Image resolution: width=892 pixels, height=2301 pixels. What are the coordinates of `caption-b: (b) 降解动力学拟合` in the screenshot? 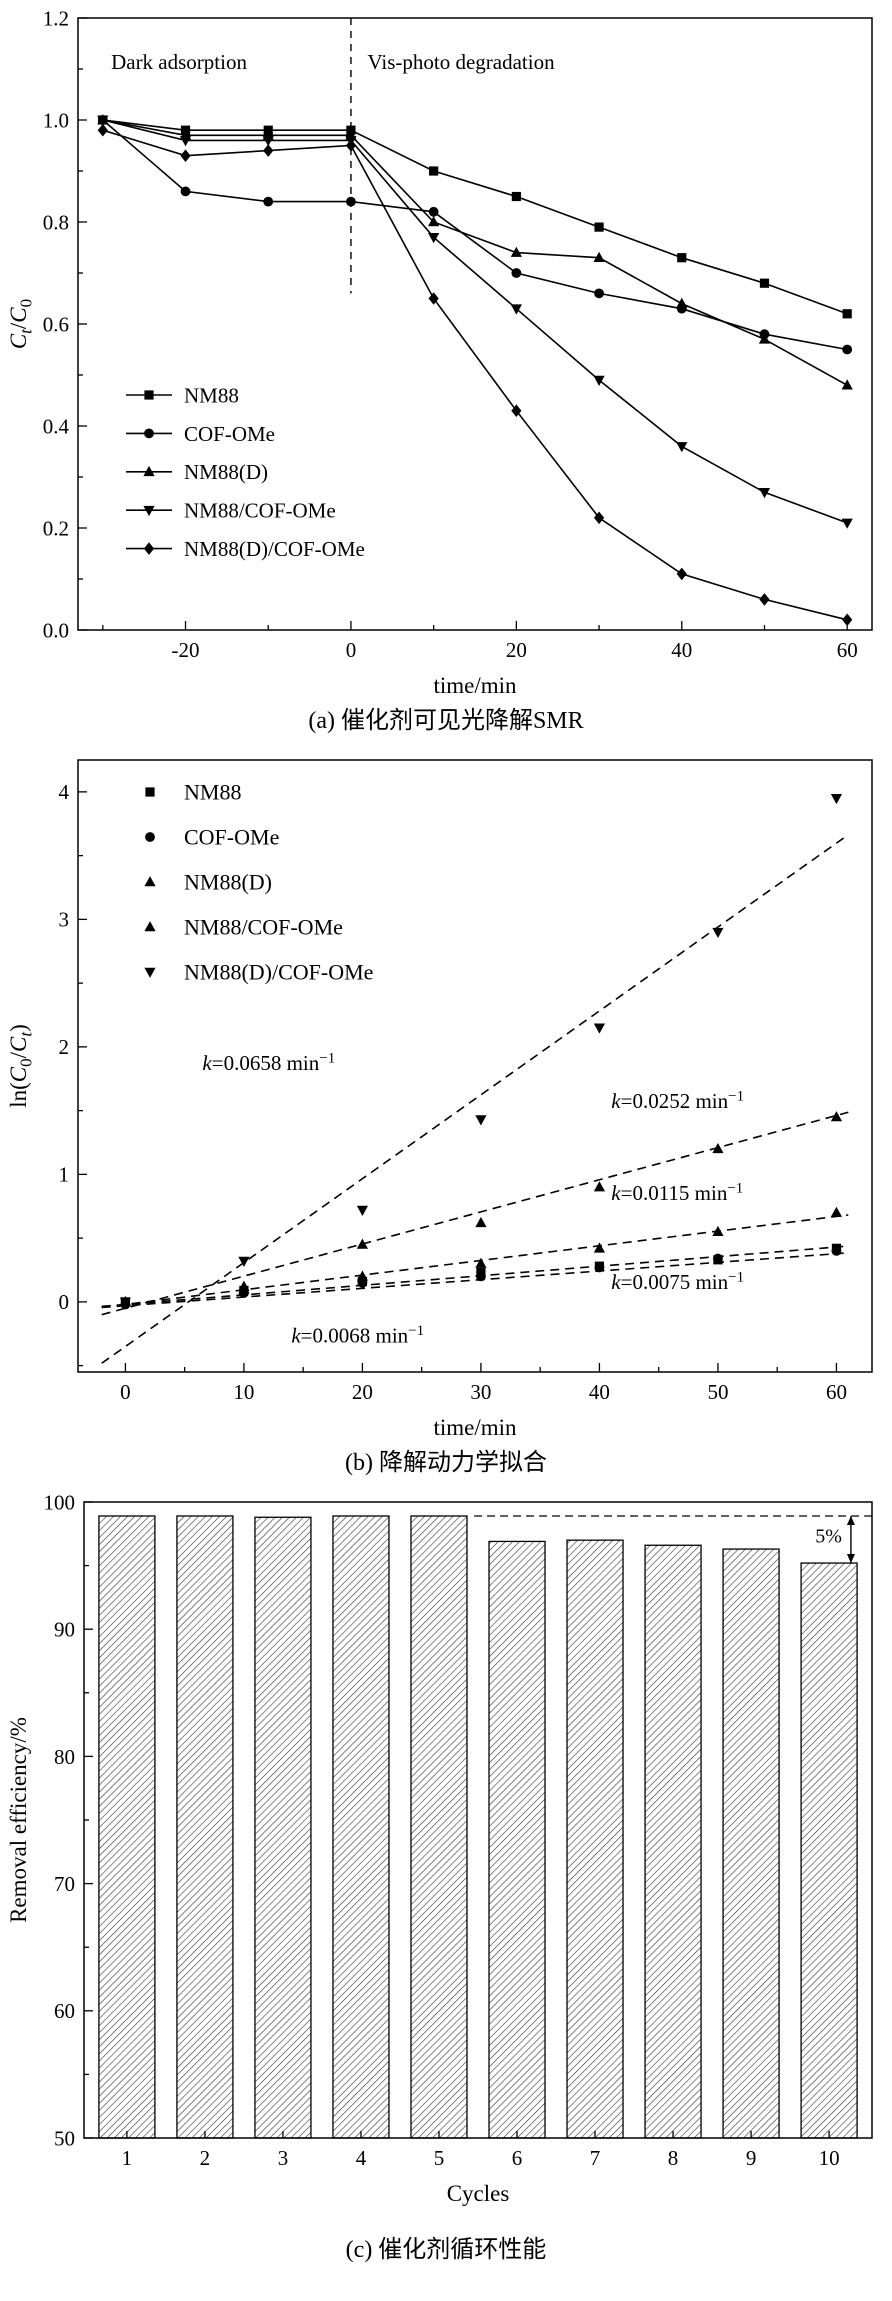 It's located at (446, 1463).